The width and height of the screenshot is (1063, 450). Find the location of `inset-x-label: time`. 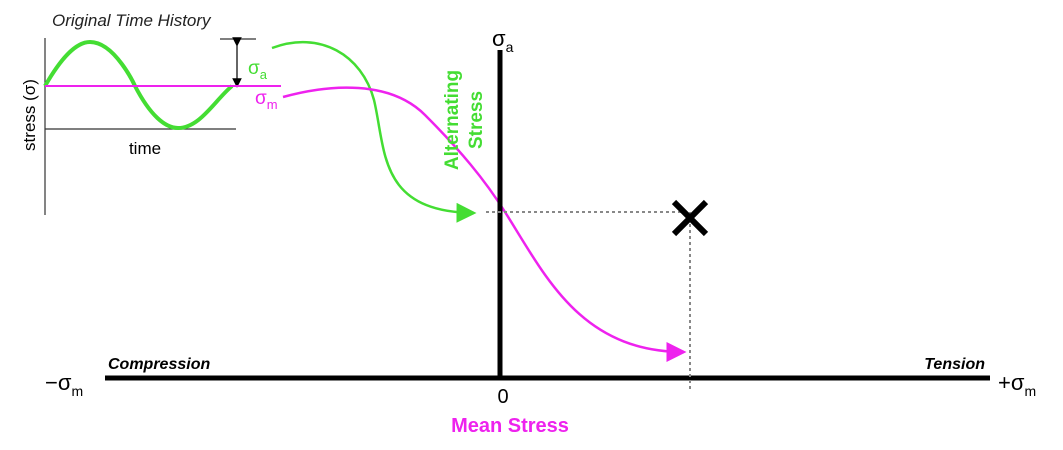

inset-x-label: time is located at coordinates (145, 148).